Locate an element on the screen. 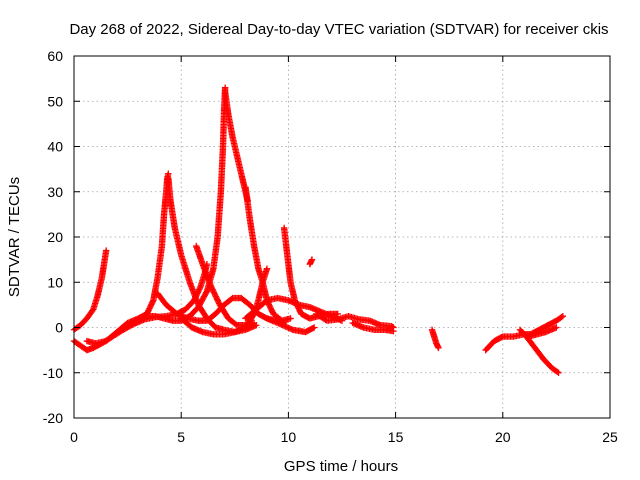  y-tick-label: -20 is located at coordinates (53, 418).